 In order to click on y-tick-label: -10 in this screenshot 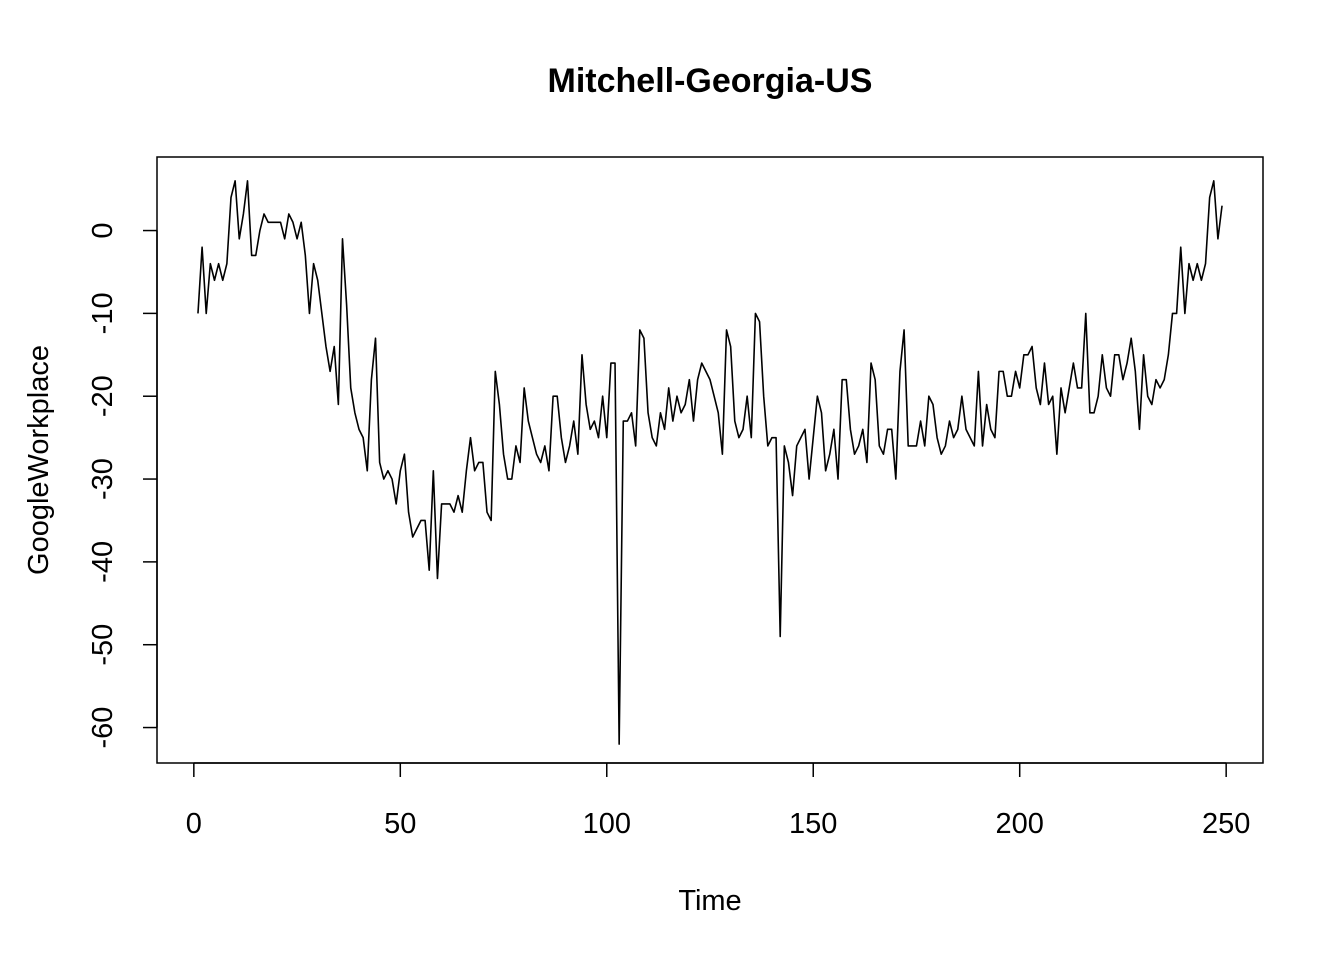, I will do `click(103, 313)`.